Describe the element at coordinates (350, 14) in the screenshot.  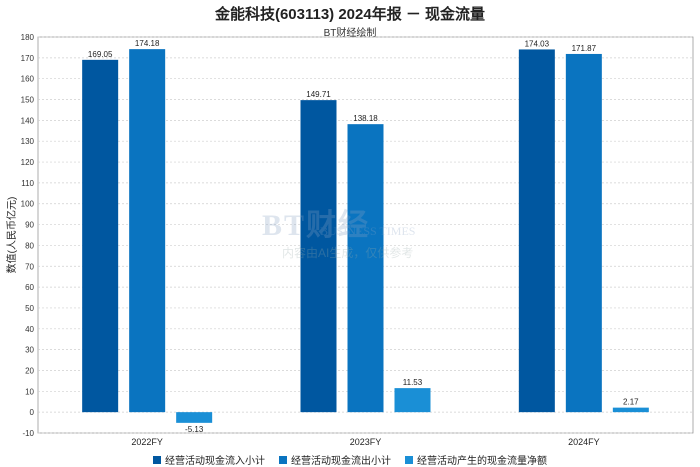
I see `chart-title: 金能科技(603113) 2024年报 － 现金流量` at that location.